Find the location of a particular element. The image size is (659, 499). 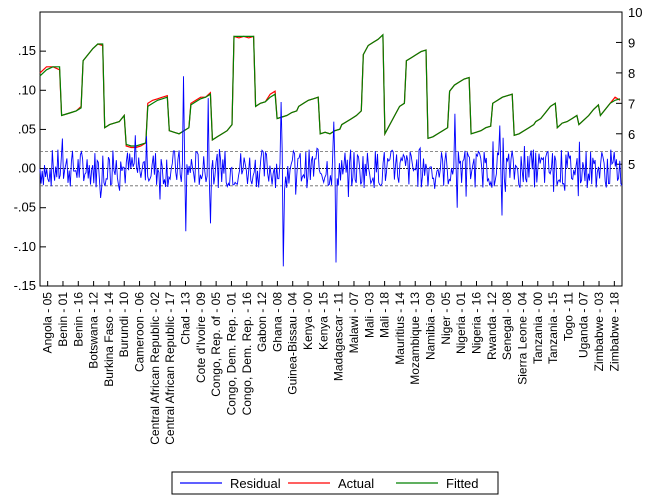

right-tick-label: 9 is located at coordinates (631, 42).